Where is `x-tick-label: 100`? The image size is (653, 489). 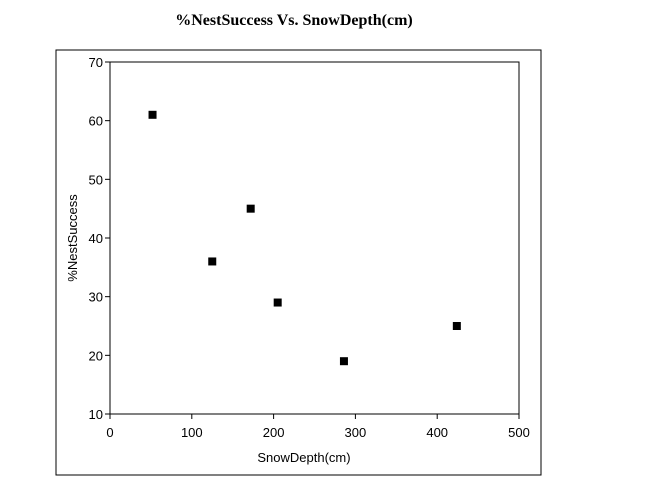 x-tick-label: 100 is located at coordinates (192, 432).